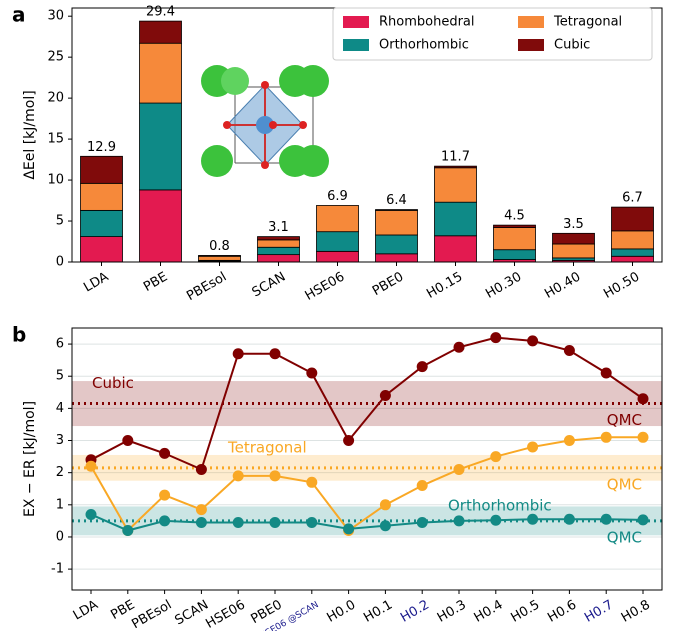 The width and height of the screenshot is (673, 631). Describe the element at coordinates (278, 227) in the screenshot. I see `total-label: 3.1` at that location.